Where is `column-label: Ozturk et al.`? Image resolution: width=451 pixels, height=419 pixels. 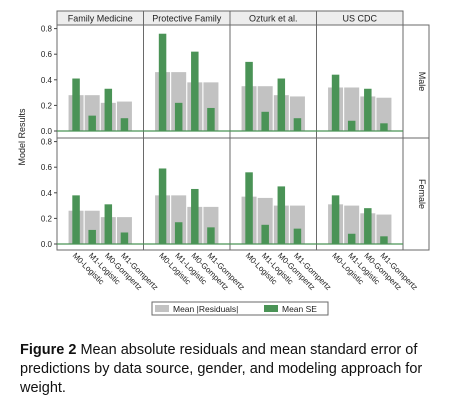 column-label: Ozturk et al. is located at coordinates (273, 19).